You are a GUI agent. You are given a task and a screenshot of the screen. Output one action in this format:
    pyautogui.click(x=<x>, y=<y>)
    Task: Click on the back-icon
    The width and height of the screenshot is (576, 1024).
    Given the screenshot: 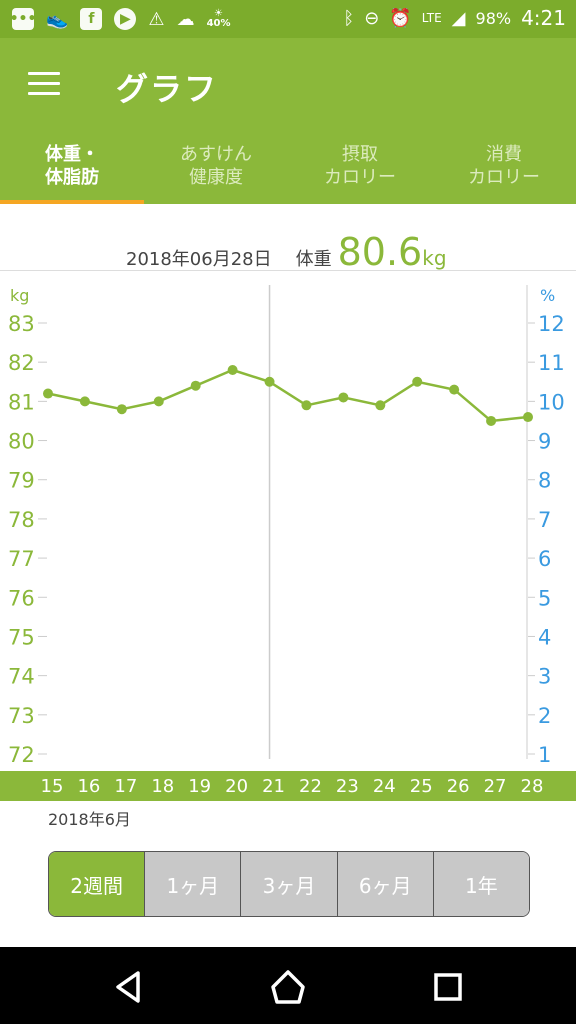 What is the action you would take?
    pyautogui.click(x=128, y=987)
    